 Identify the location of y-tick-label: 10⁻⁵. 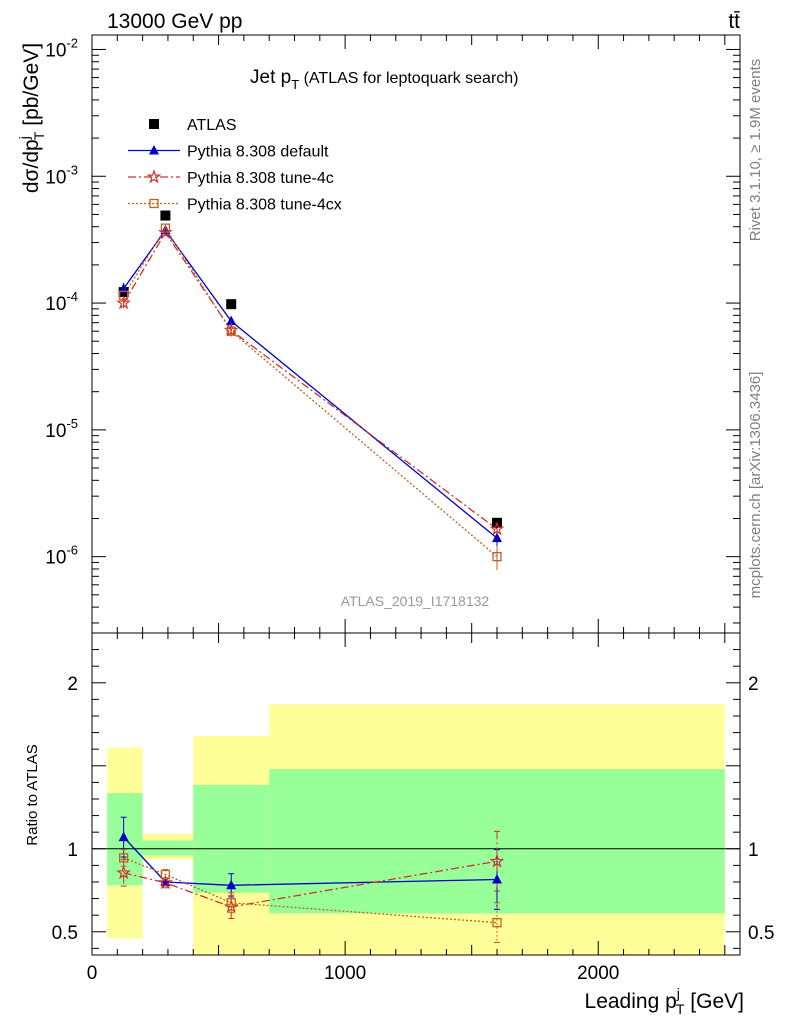
(61, 429).